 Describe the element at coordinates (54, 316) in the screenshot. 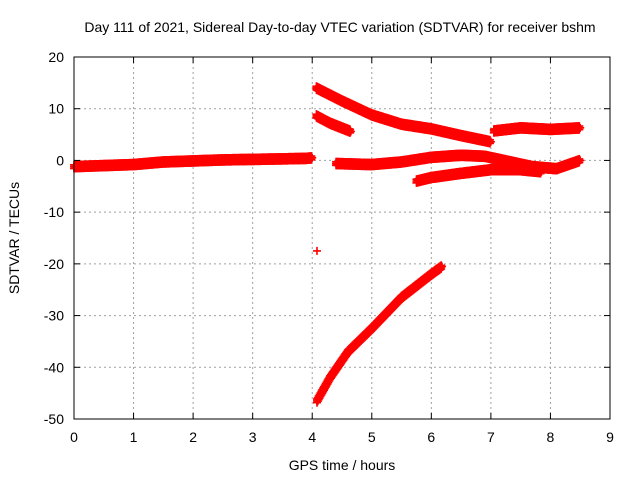

I see `y-tick-label: -30` at that location.